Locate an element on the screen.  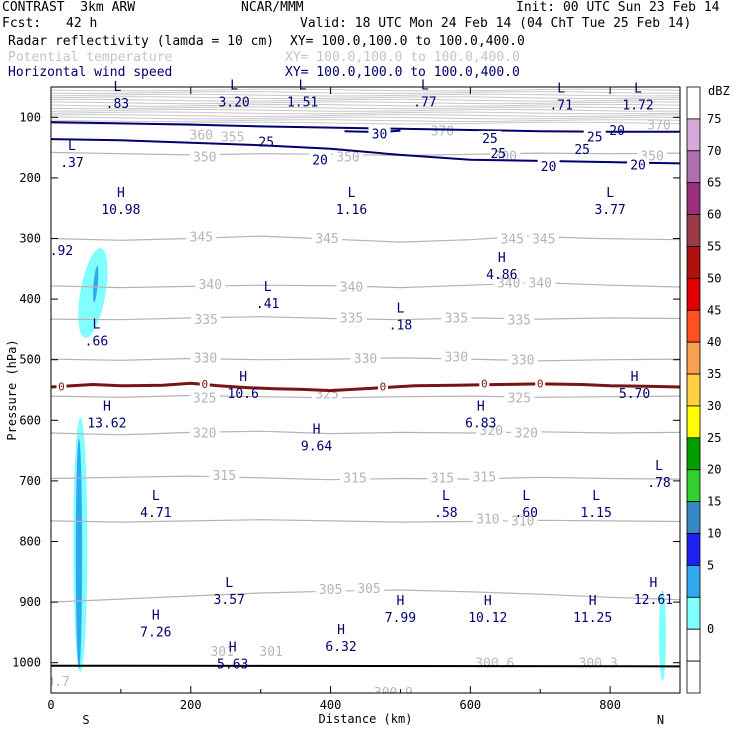
theta-label-315-3: 315 is located at coordinates (484, 478).